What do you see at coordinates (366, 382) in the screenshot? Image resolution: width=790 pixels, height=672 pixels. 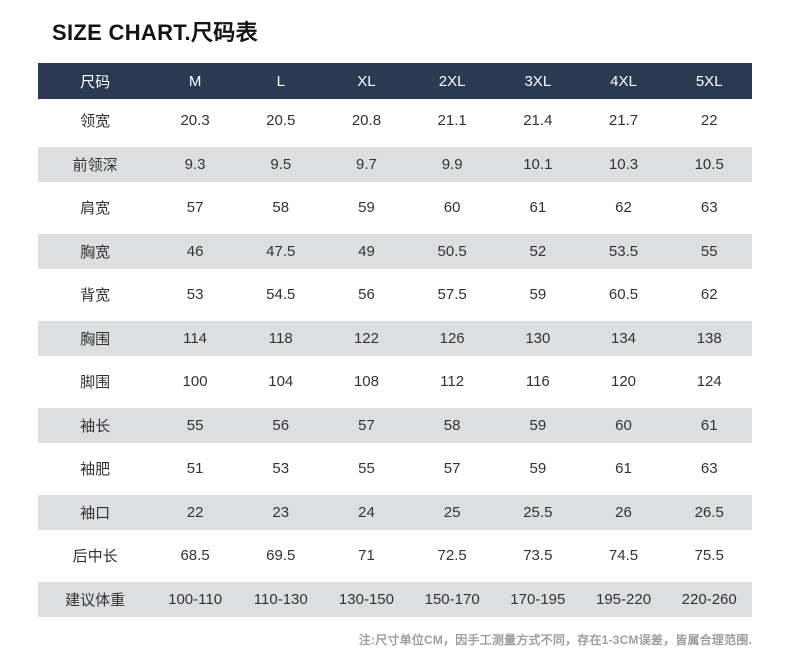 I see `value-cell: 108` at bounding box center [366, 382].